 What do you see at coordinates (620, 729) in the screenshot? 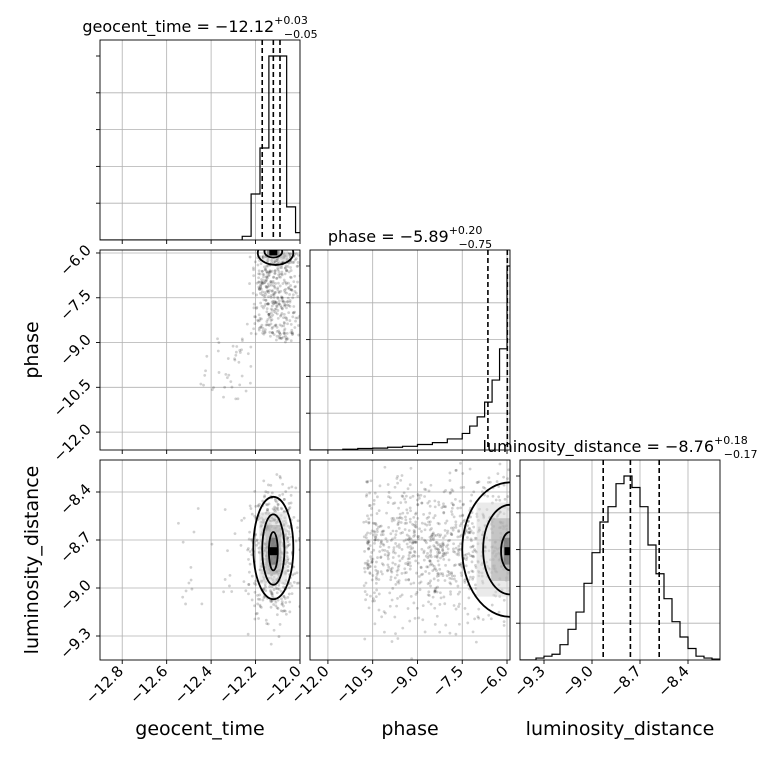
I see `x-axis-label-luminosity_distance: luminosity_distance` at bounding box center [620, 729].